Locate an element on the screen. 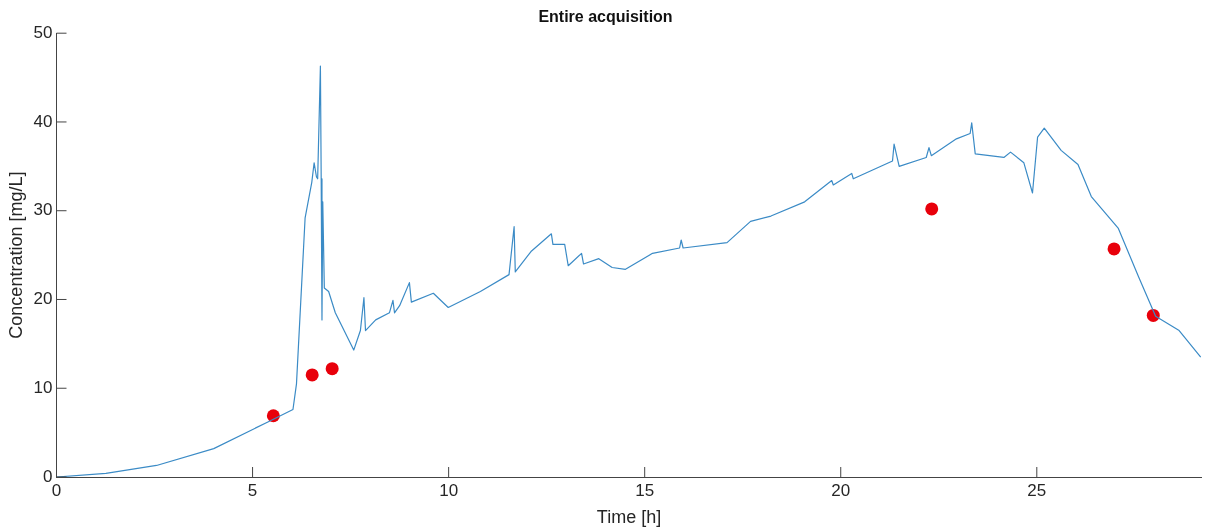 Image resolution: width=1208 pixels, height=531 pixels. x-axis-title: Time [h] is located at coordinates (629, 517).